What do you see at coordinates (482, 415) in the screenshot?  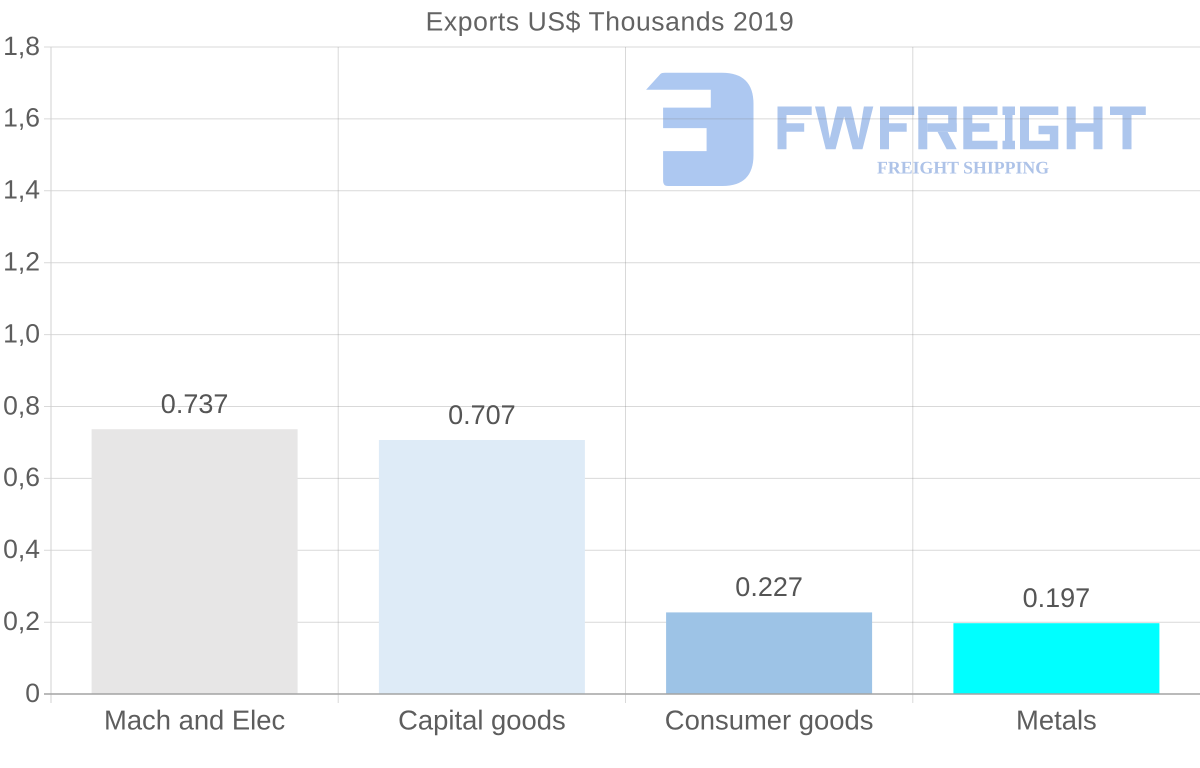 I see `svg-text: 0.707` at bounding box center [482, 415].